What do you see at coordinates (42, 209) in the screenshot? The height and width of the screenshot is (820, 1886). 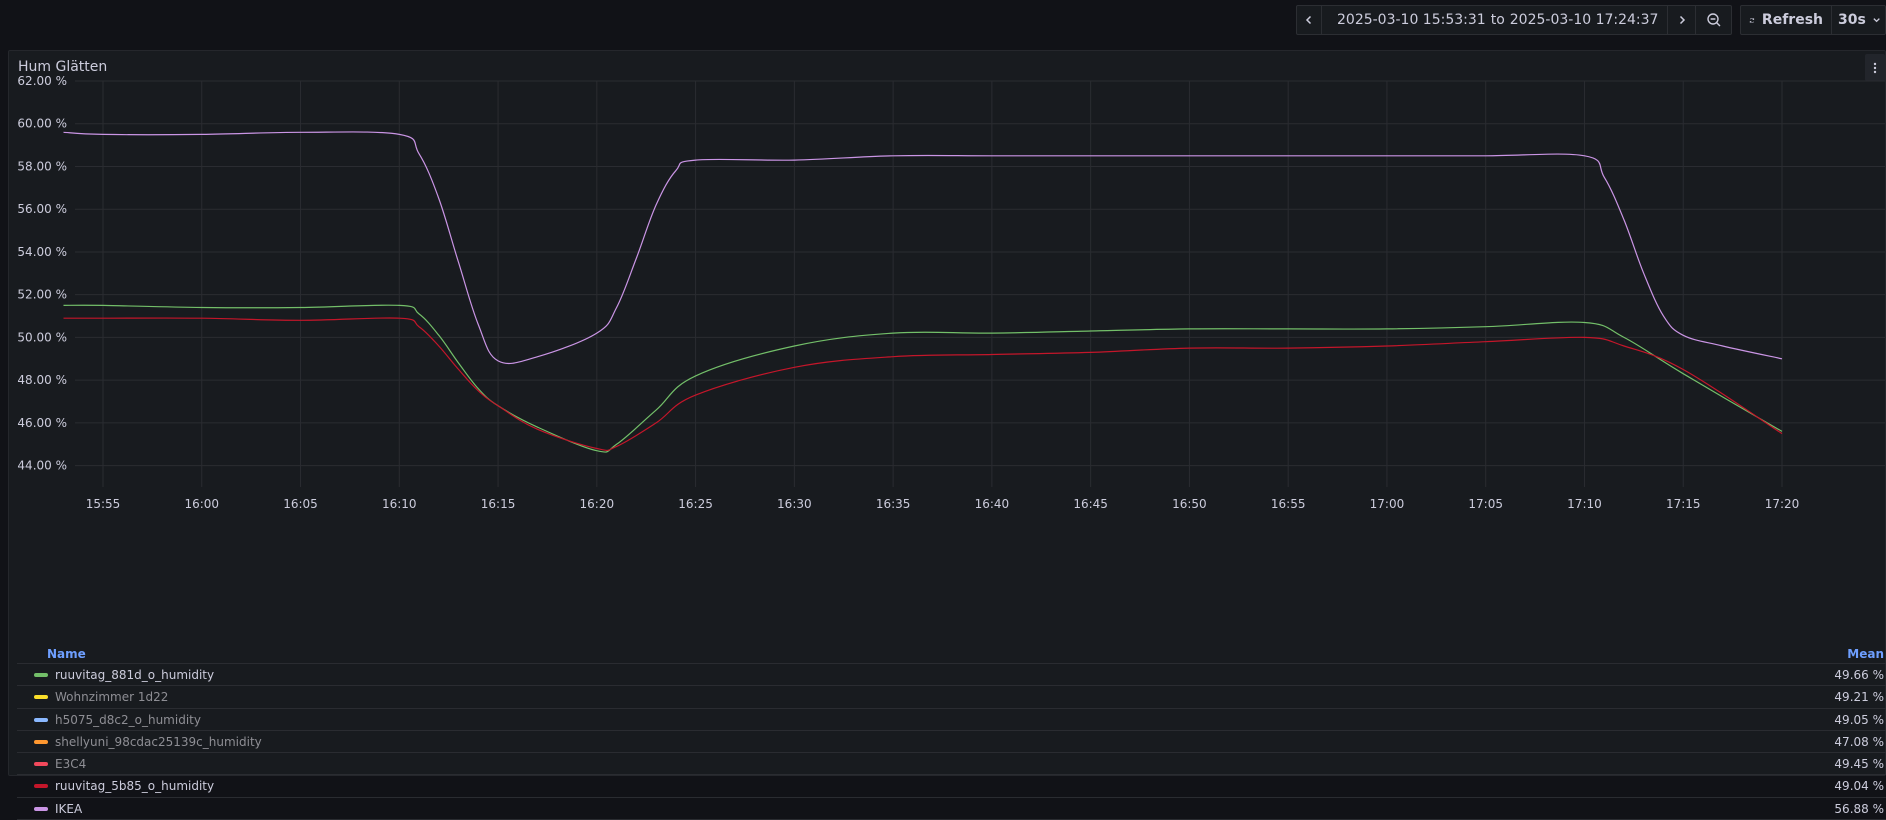 I see `y-tick-label: 56.00 %` at bounding box center [42, 209].